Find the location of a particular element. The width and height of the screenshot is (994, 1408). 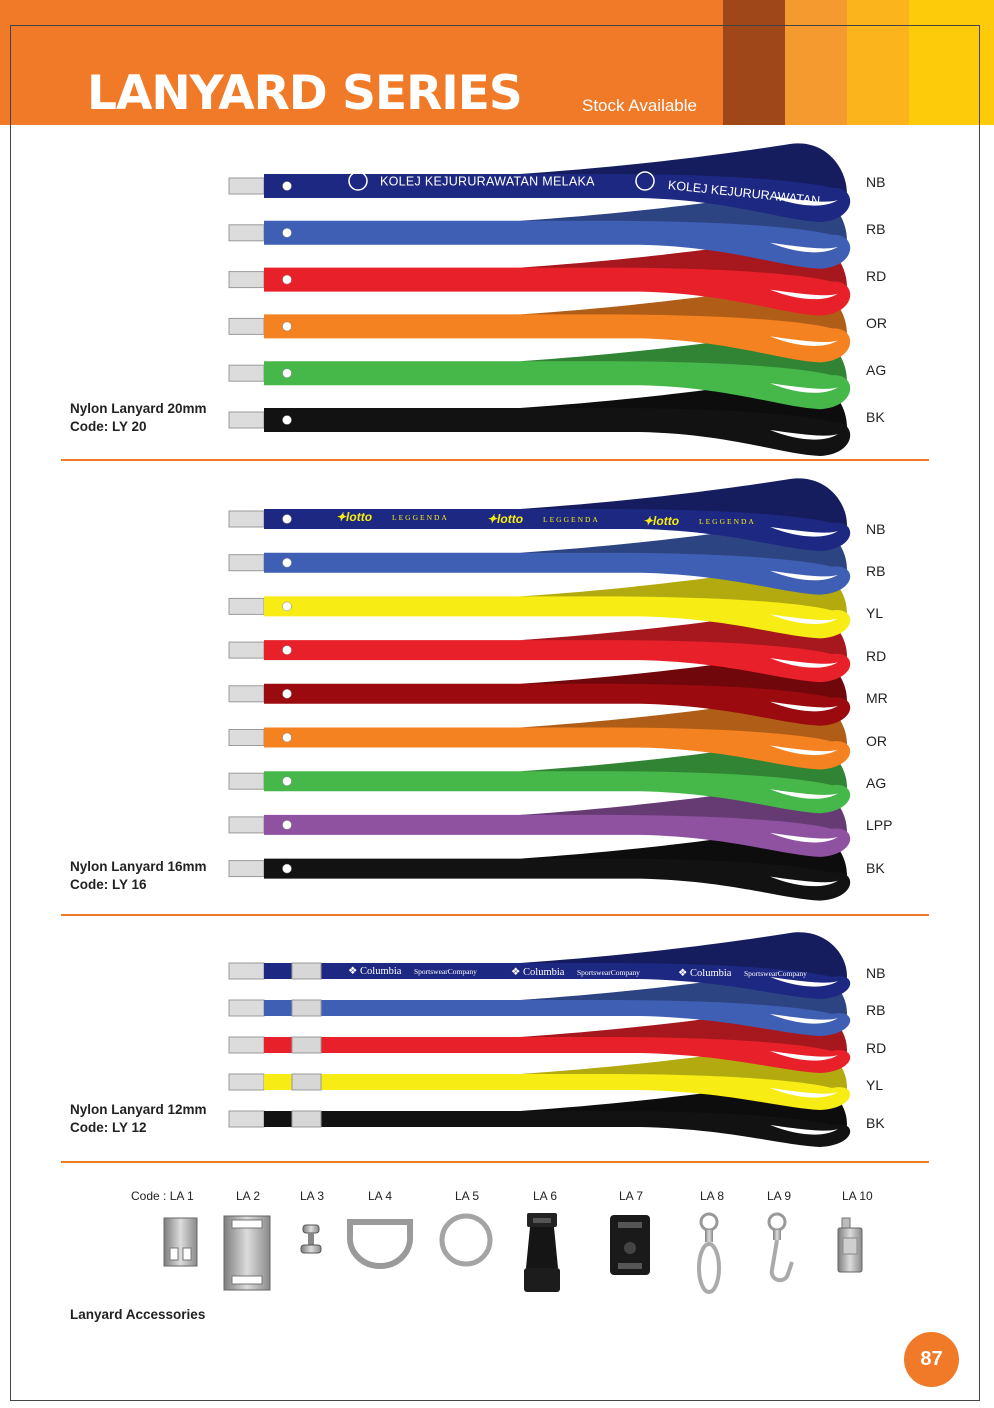

accessory-code-la7: LA 7 is located at coordinates (631, 1196).